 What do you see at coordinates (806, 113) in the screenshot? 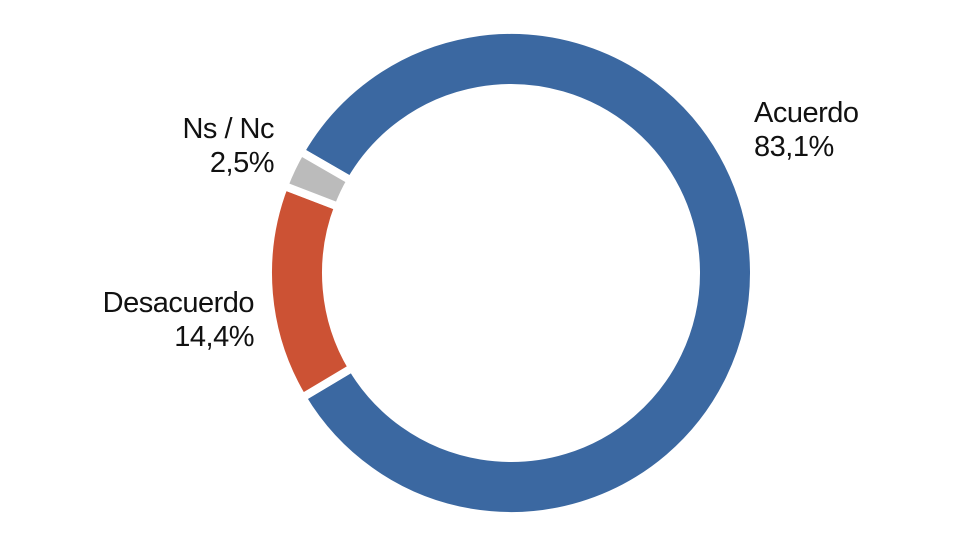
I see `category-label: Acuerdo` at bounding box center [806, 113].